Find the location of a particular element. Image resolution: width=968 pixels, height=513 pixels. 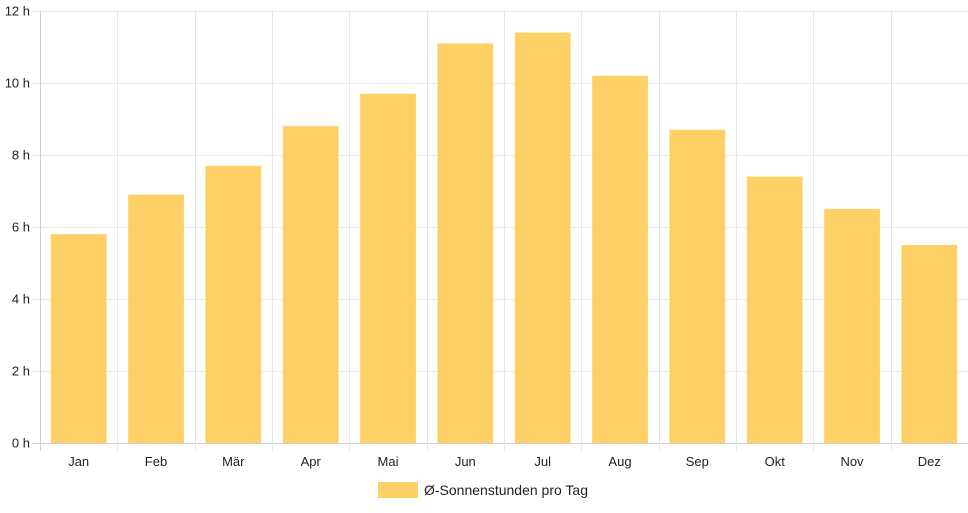

y-tick-label: 8 h is located at coordinates (21, 155).